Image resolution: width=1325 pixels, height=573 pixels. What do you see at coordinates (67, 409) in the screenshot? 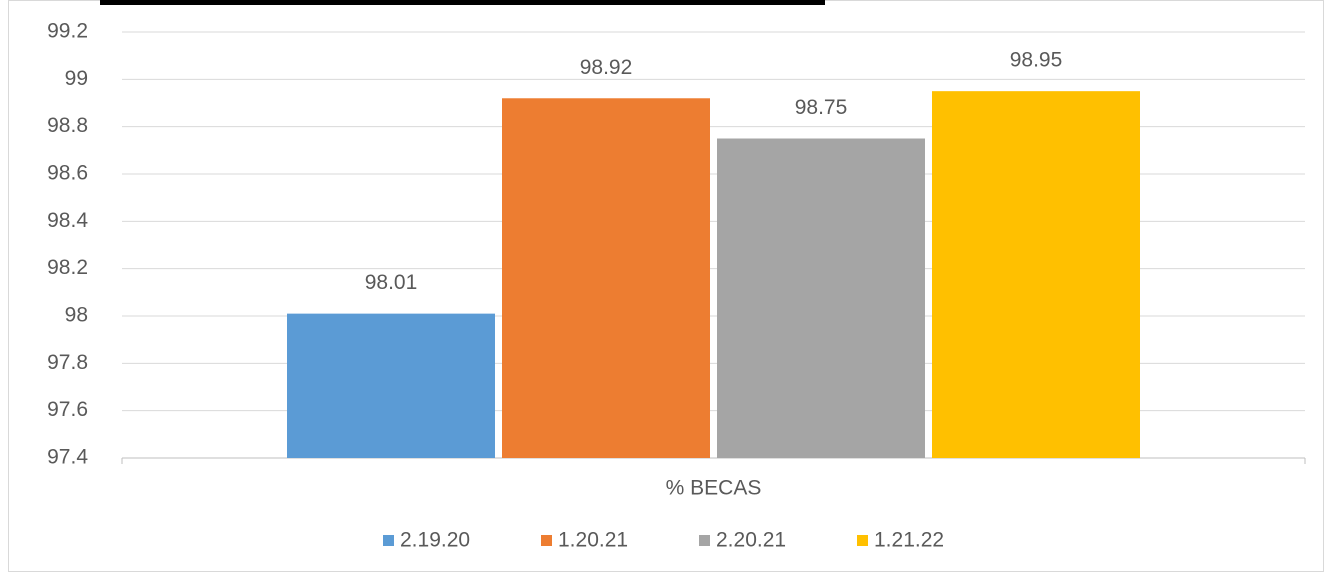
I see `y-tick-label: 97.6` at bounding box center [67, 409].